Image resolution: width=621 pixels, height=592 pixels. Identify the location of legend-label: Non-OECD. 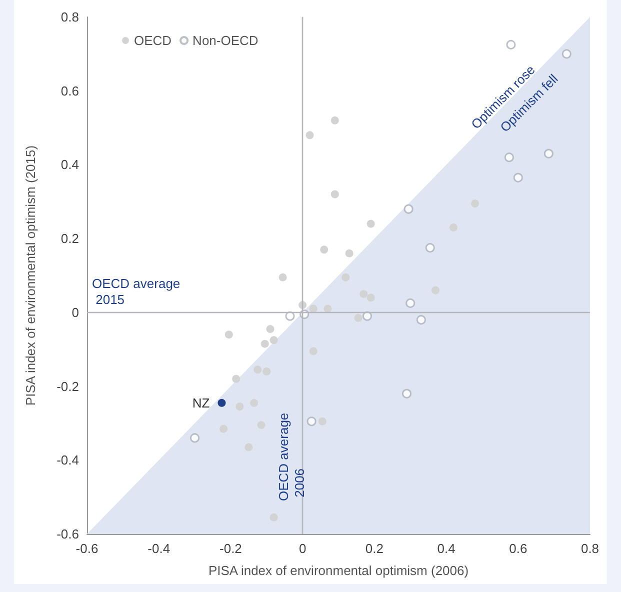
(225, 40).